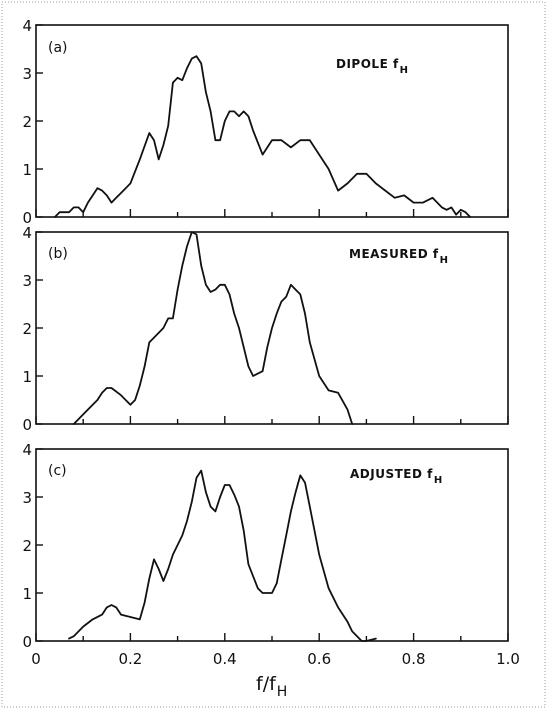  I want to click on panel-b-y-tick-label: 4, so click(27, 233).